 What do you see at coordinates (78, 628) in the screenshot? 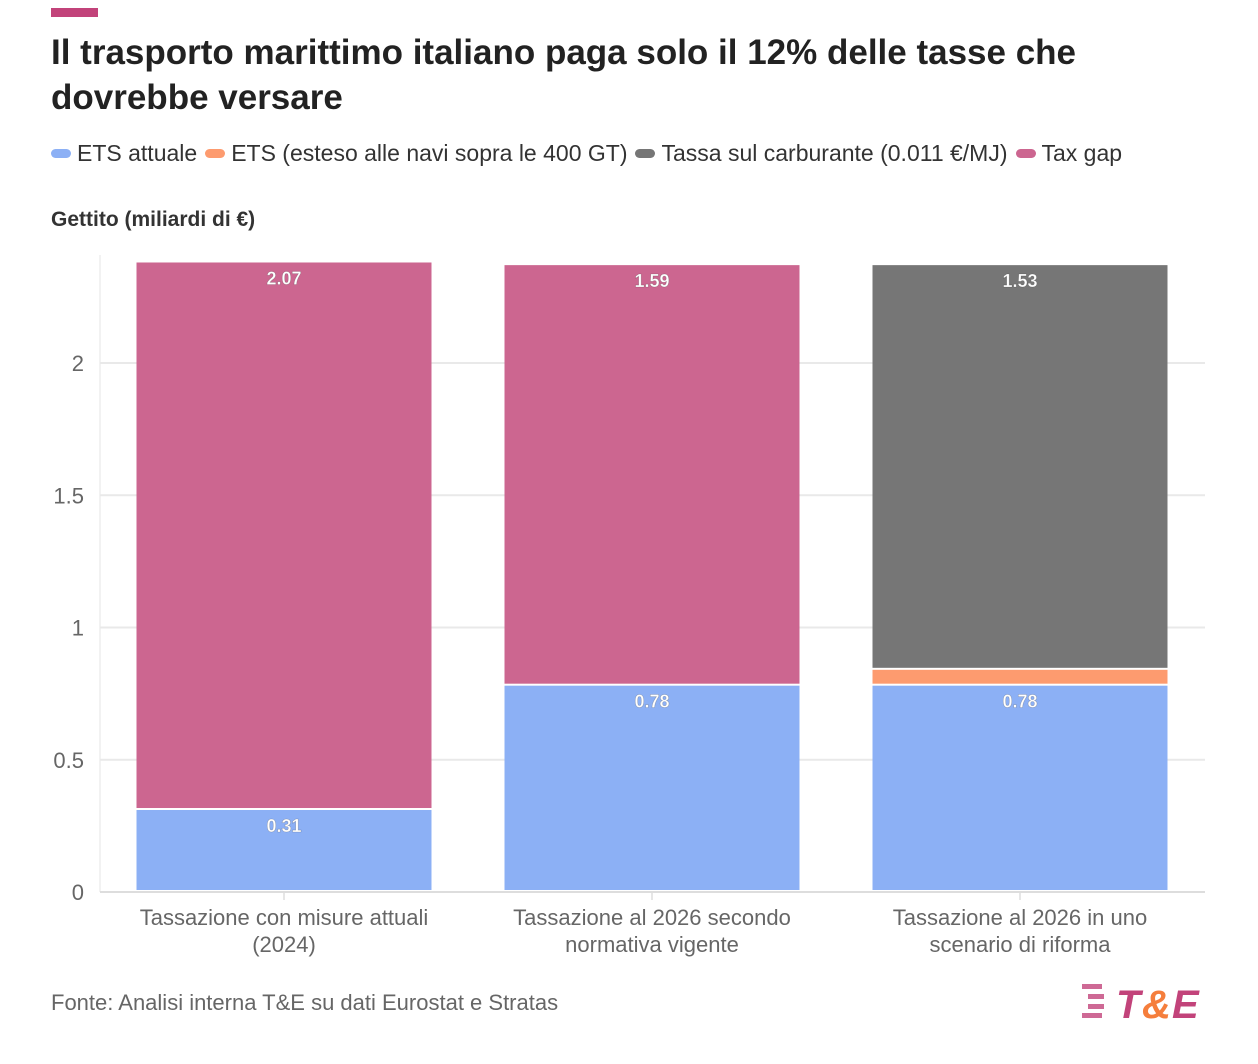
I see `y-tick-label: 1` at bounding box center [78, 628].